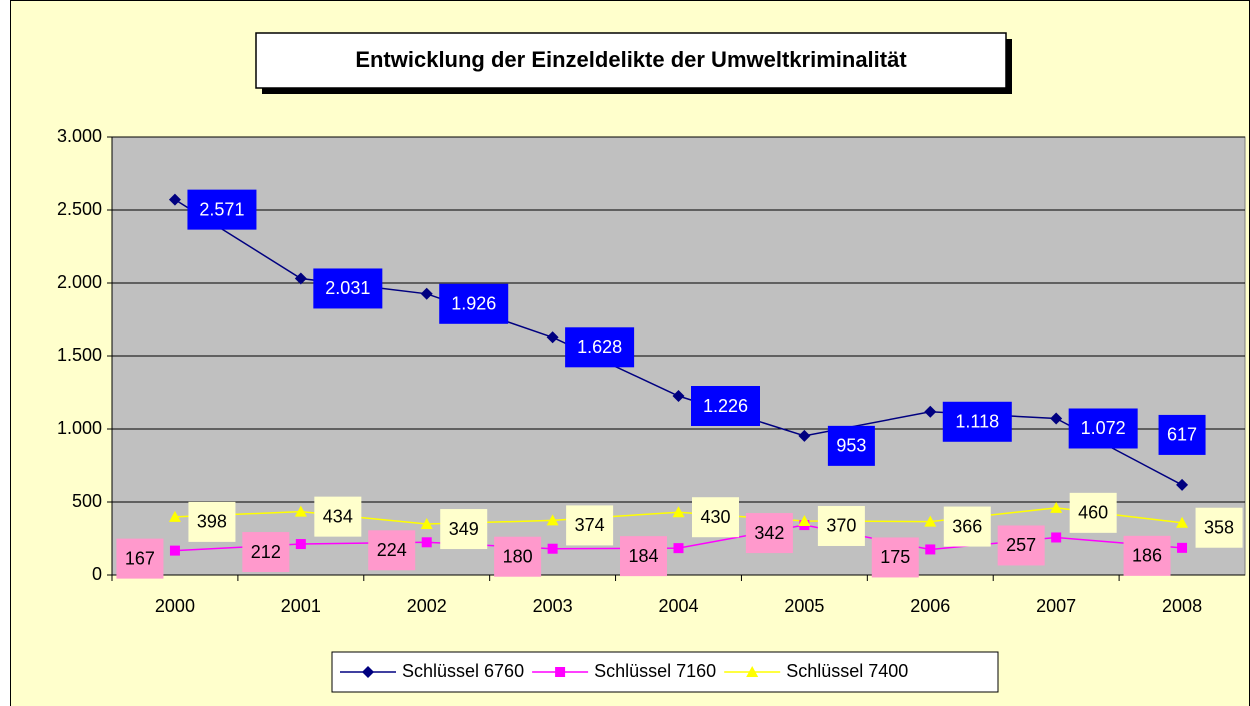 Image resolution: width=1250 pixels, height=706 pixels. I want to click on title-box, so click(631, 60).